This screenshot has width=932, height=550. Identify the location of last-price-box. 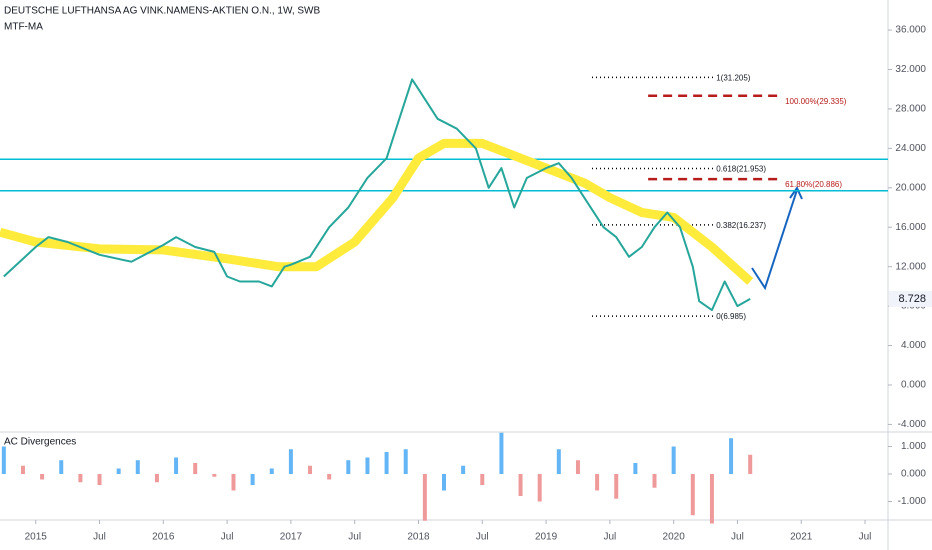
(910, 298).